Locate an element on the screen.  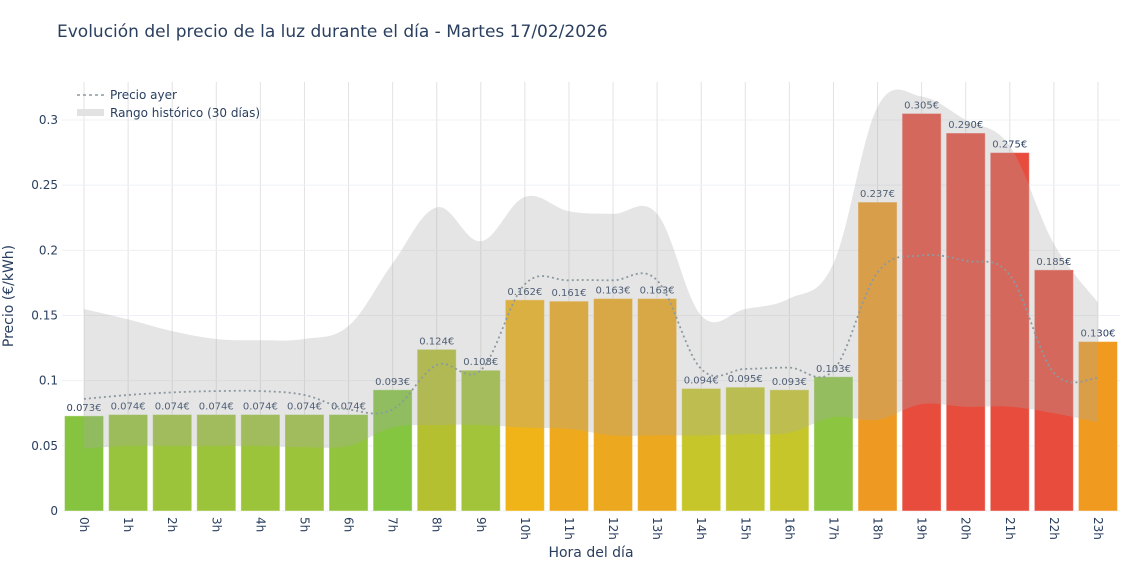
bar-data-label: 0.305€ is located at coordinates (921, 105).